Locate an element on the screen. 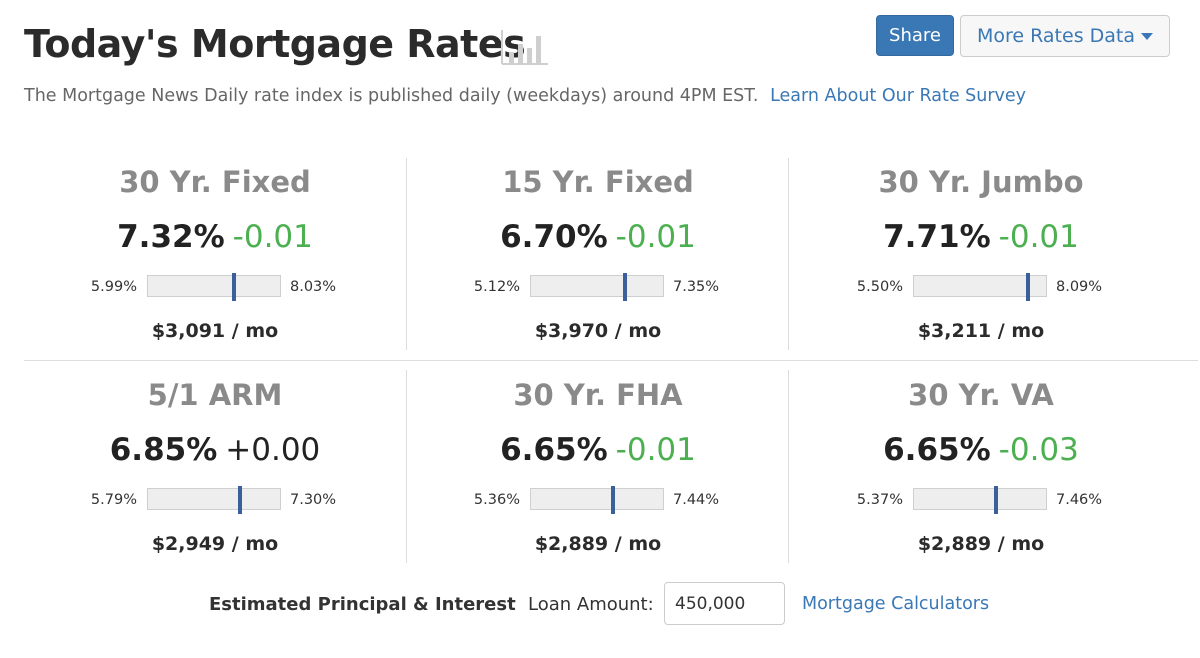 This screenshot has width=1200, height=658. loan-amount-input is located at coordinates (724, 603).